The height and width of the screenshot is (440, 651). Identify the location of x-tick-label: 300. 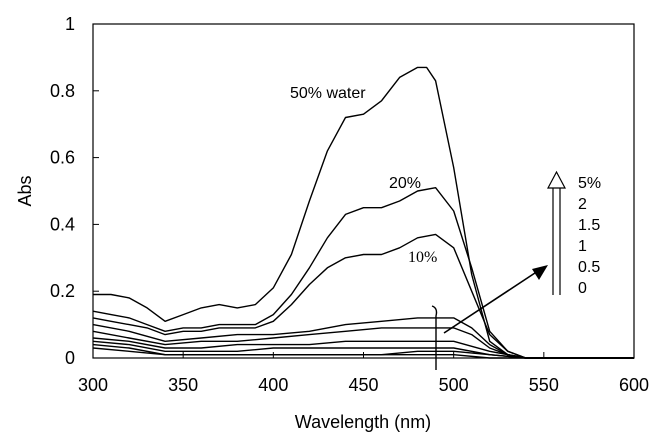
(93, 385).